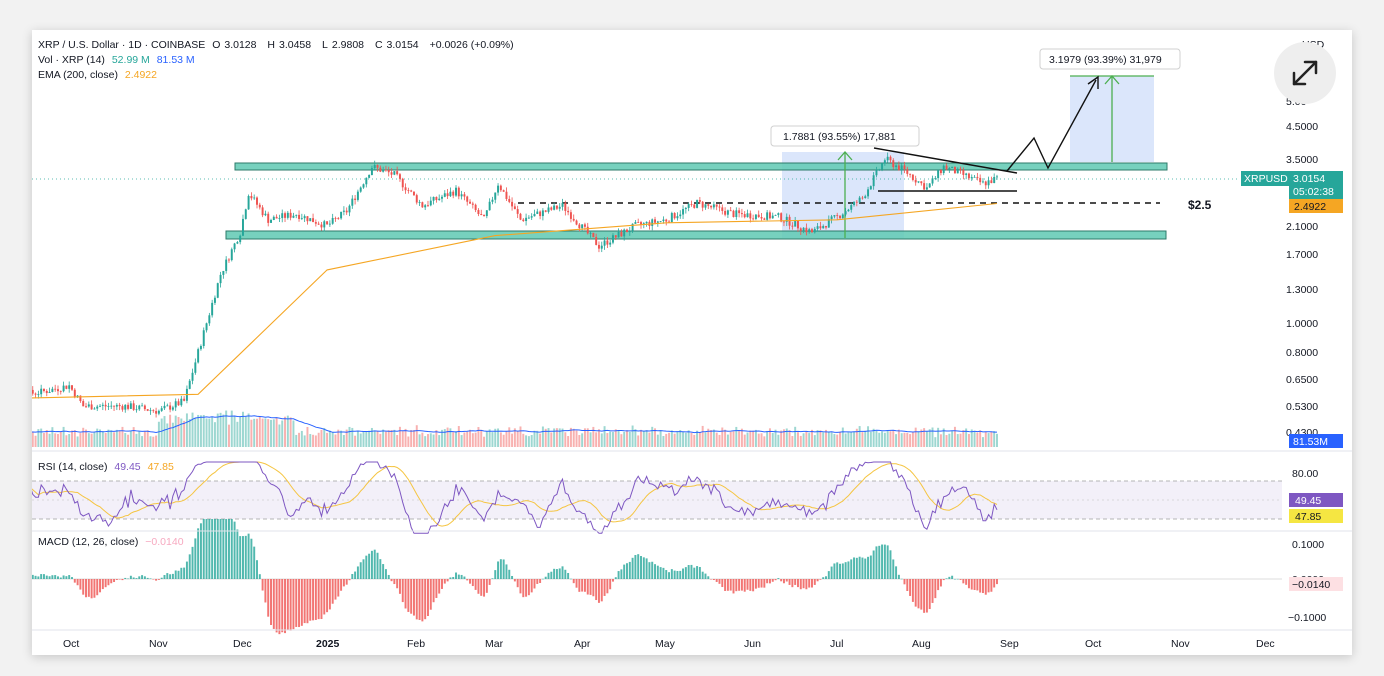  I want to click on ema-legend: EMA (200, close) 2.4922, so click(99, 75).